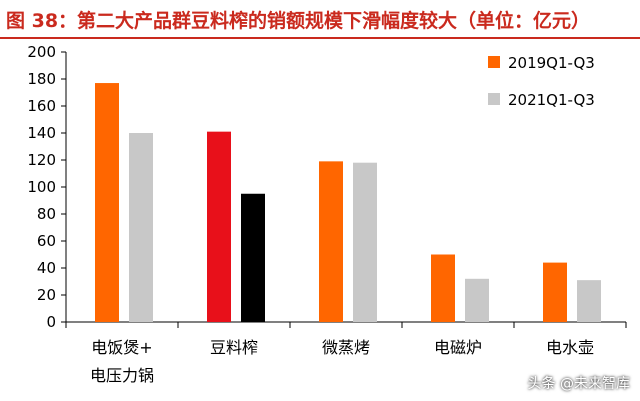 This screenshot has height=401, width=640. I want to click on title-underline, so click(320, 38).